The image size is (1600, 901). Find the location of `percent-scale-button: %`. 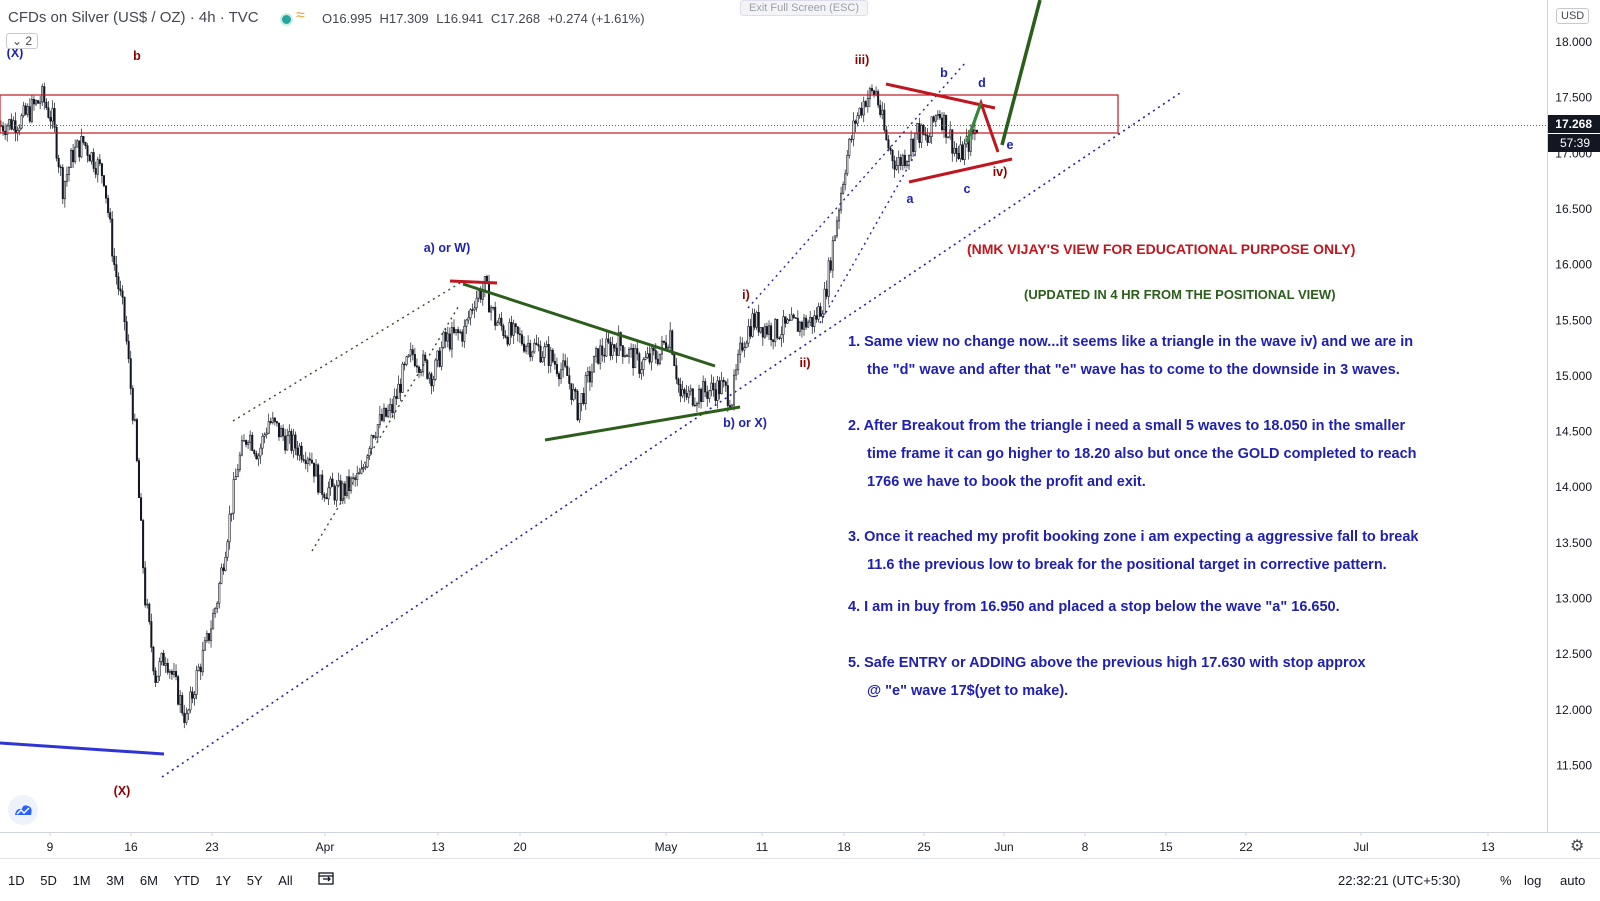

percent-scale-button: % is located at coordinates (1506, 880).